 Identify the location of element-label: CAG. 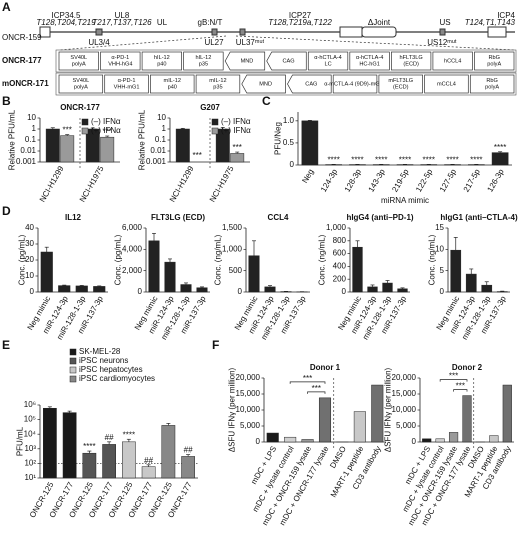
(311, 84).